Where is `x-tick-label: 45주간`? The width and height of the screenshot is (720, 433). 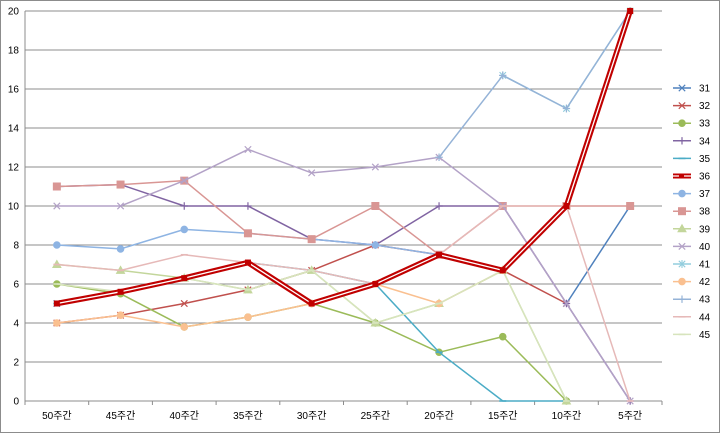
x-tick-label: 45주간 is located at coordinates (121, 416).